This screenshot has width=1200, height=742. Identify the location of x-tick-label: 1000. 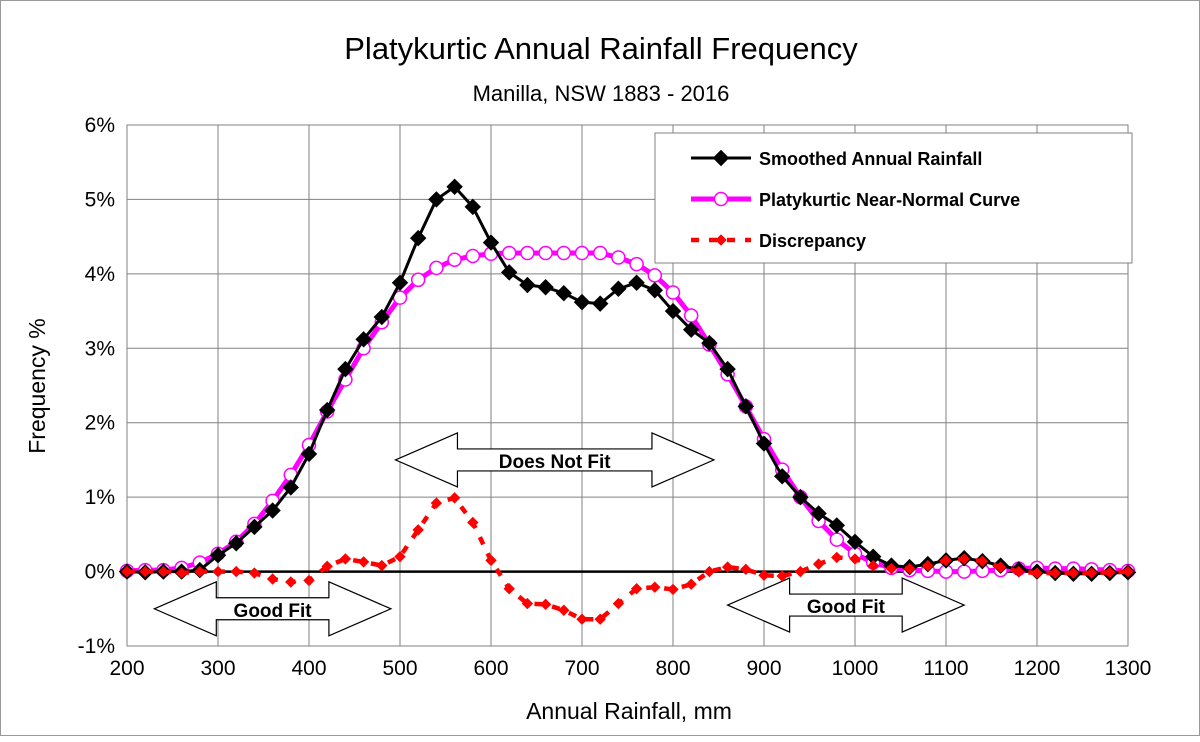
(855, 668).